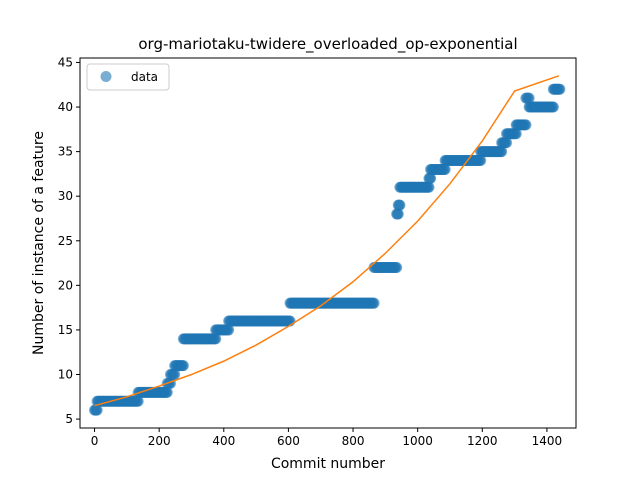  Describe the element at coordinates (106, 76) in the screenshot. I see `legend-marker` at that location.